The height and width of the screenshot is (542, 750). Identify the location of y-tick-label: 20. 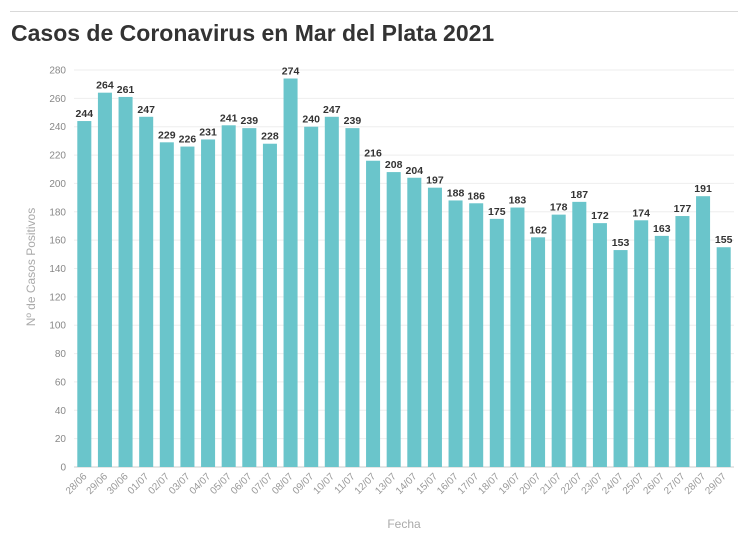
(61, 439).